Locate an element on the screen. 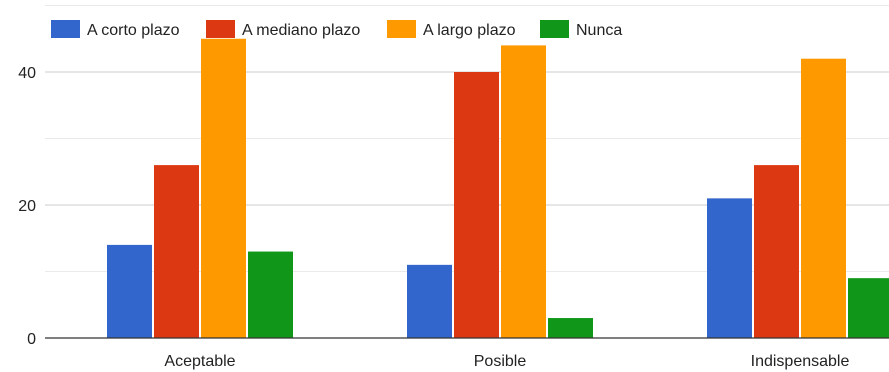 The height and width of the screenshot is (372, 889). legend-label: A largo plazo is located at coordinates (469, 30).